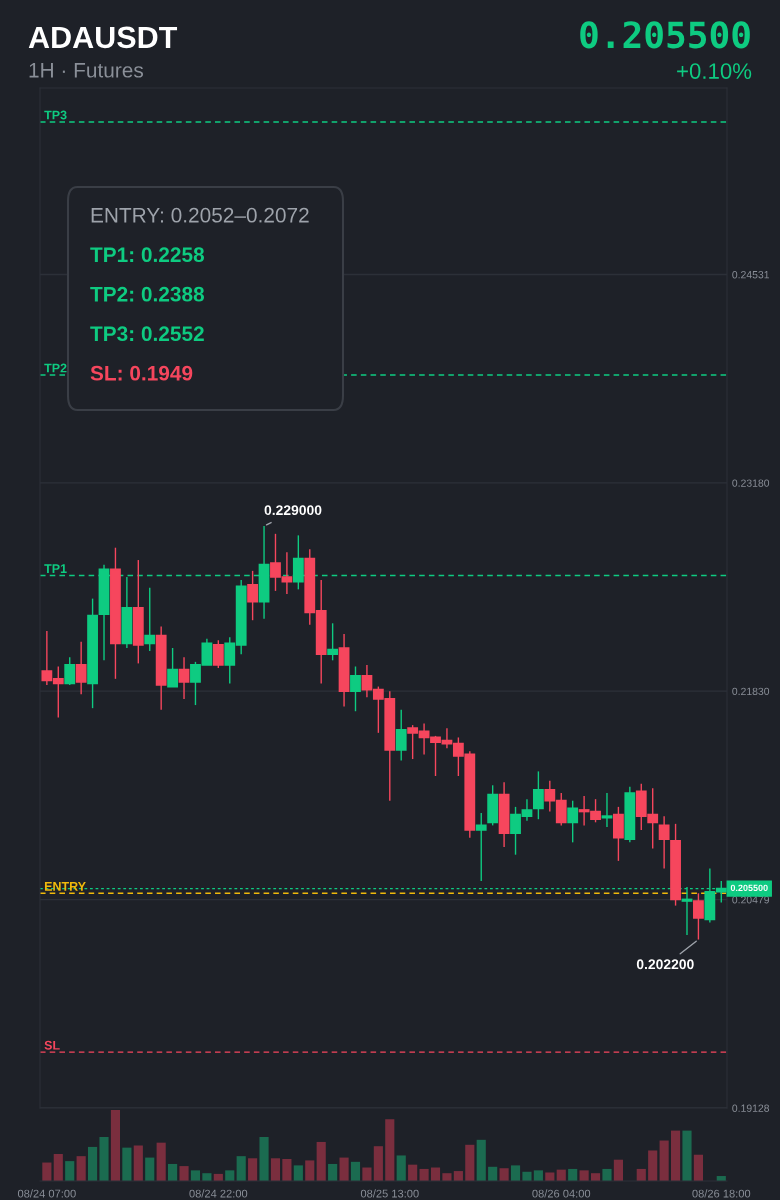 The width and height of the screenshot is (780, 1200). What do you see at coordinates (65, 886) in the screenshot?
I see `ref-line-label: ENTRY` at bounding box center [65, 886].